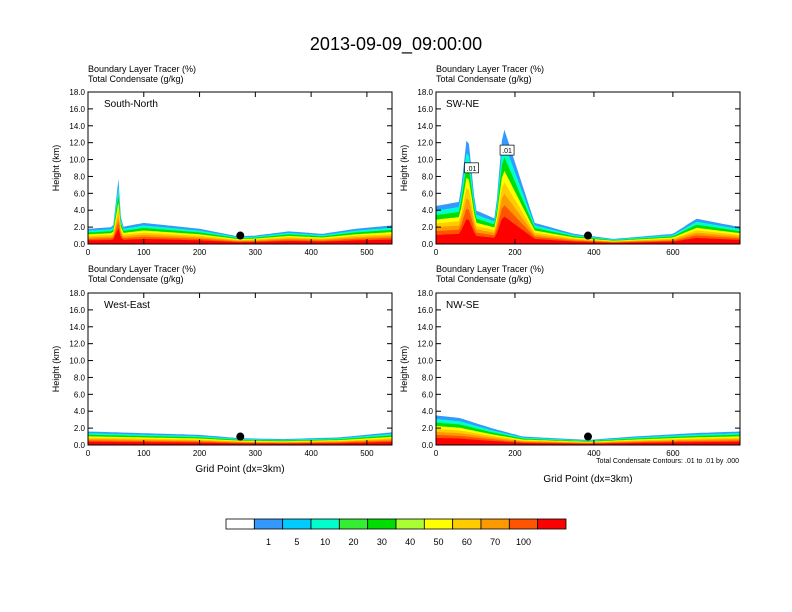 The image size is (792, 612). Describe the element at coordinates (56, 168) in the screenshot. I see `panel-1-ylabel: Height (km)` at that location.